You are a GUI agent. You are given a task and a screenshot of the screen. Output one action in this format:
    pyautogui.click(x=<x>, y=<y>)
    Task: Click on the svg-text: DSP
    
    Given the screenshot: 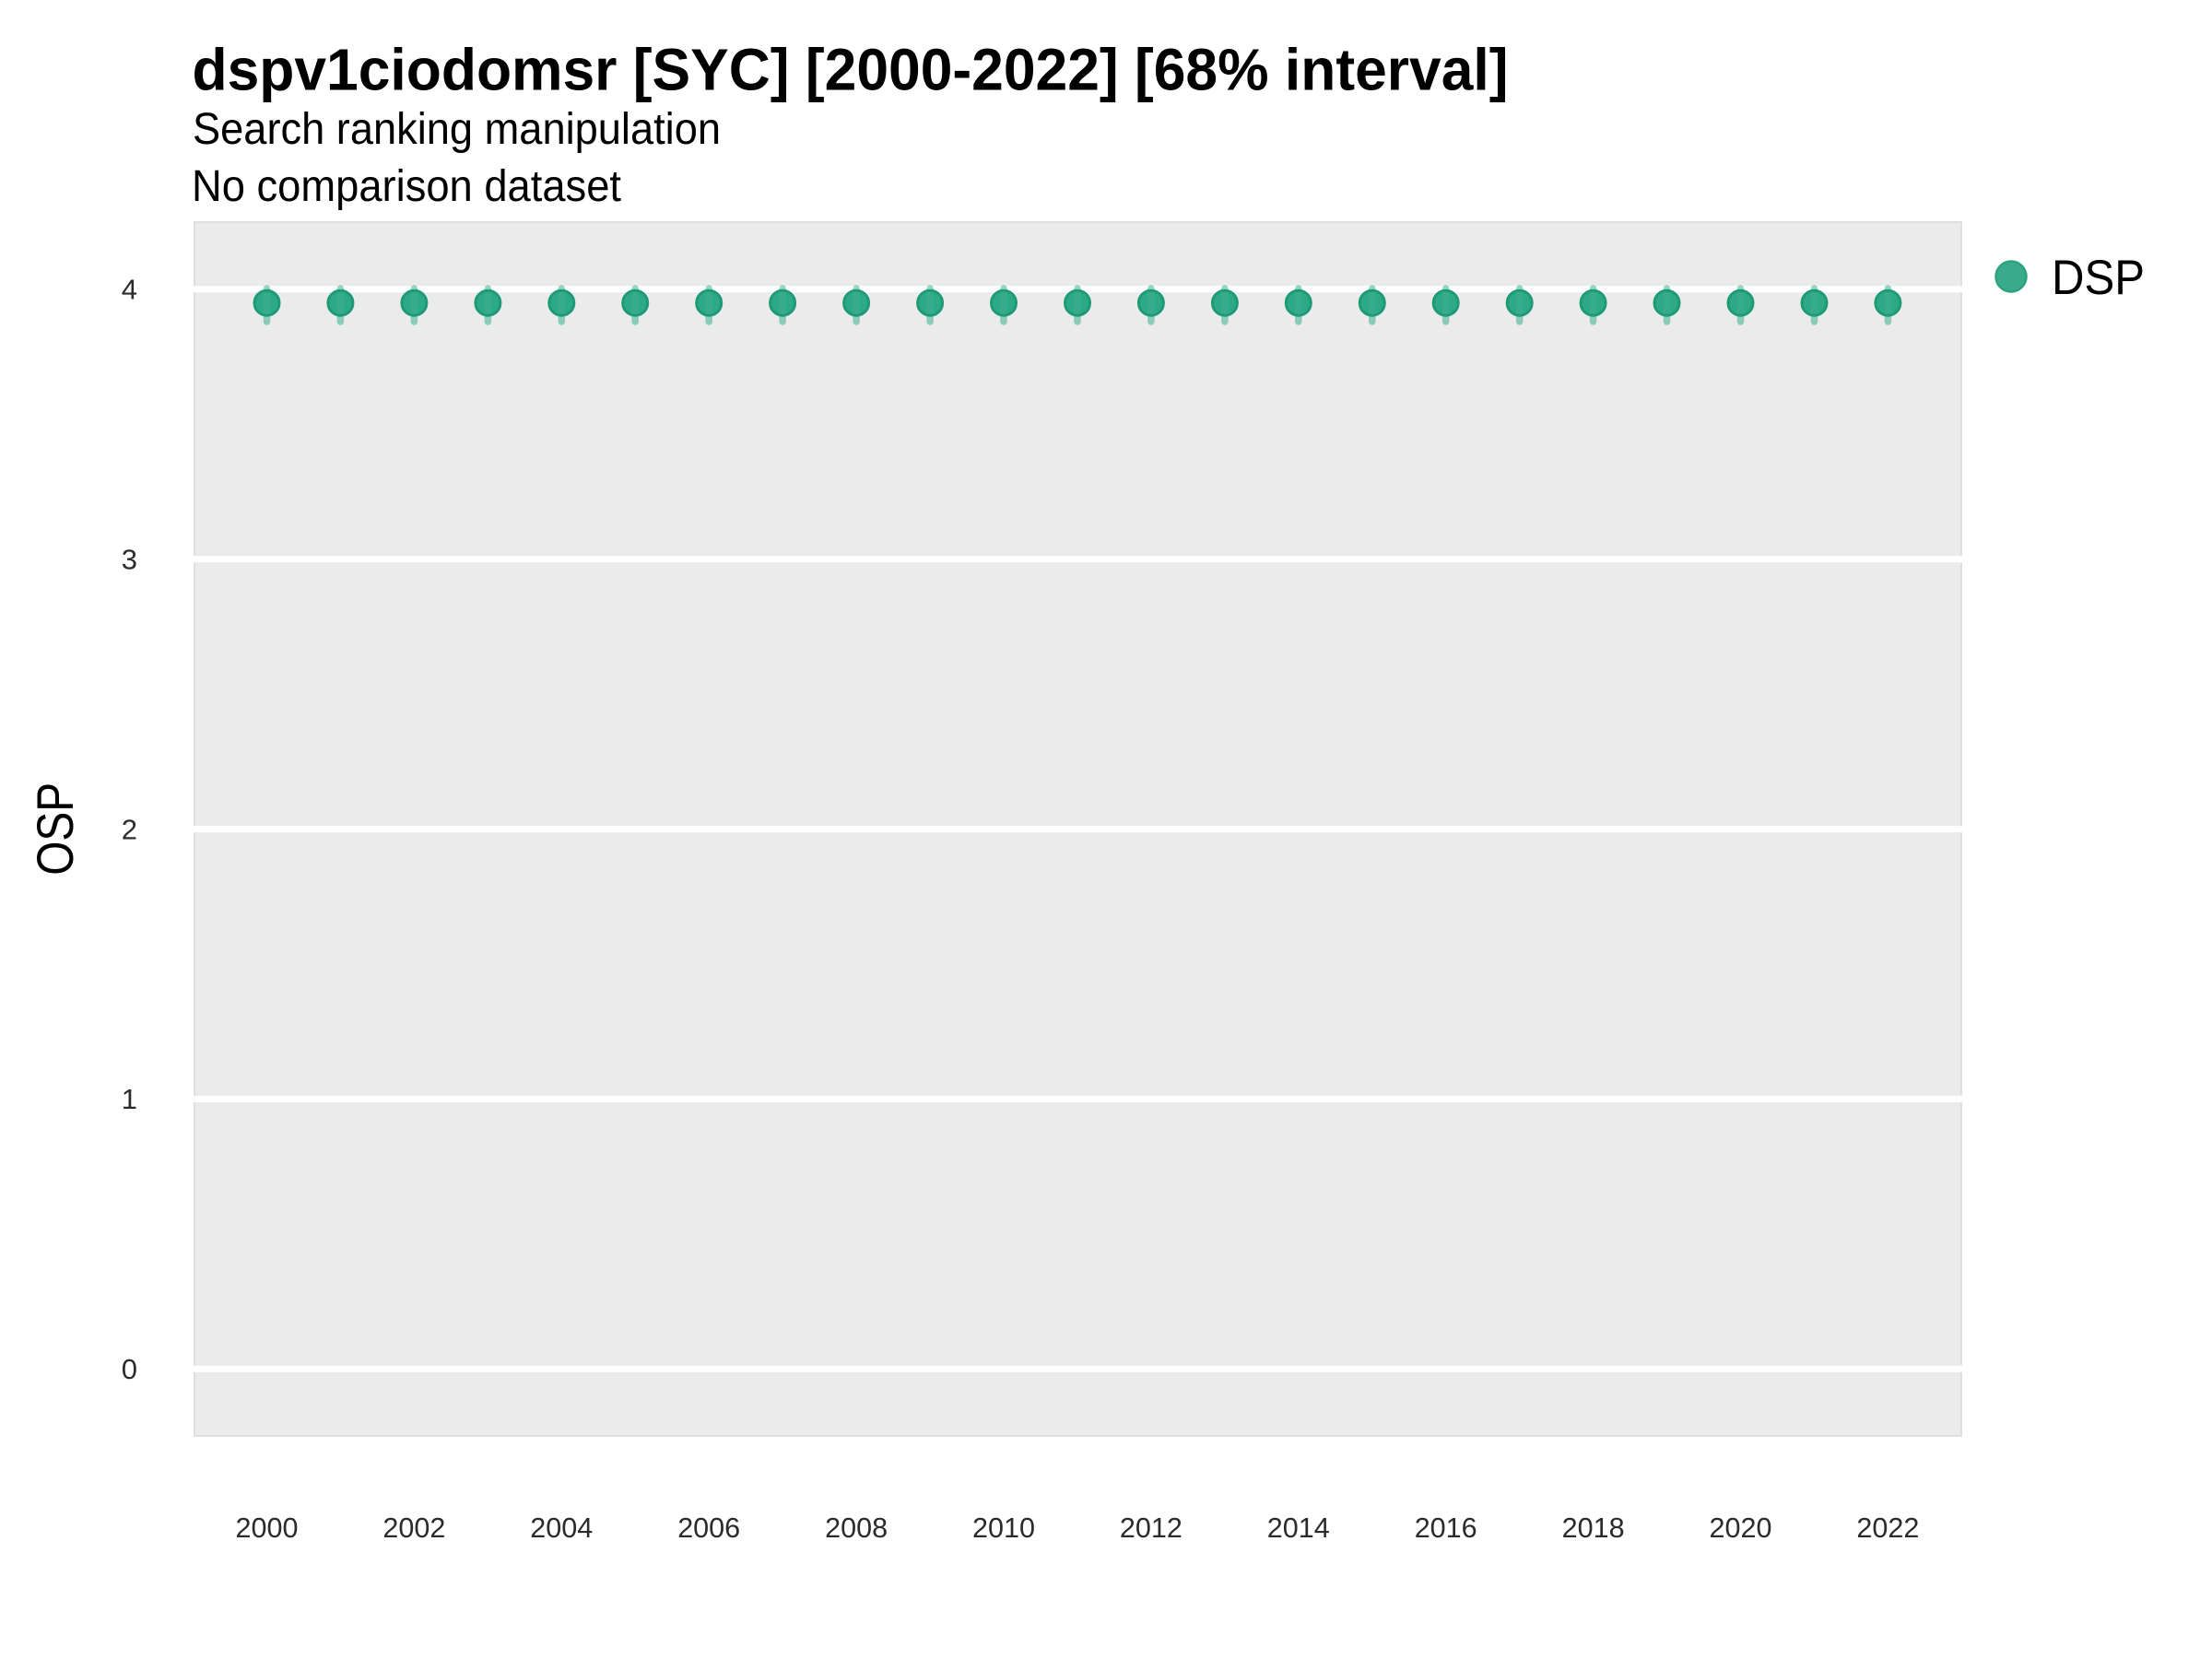 What is the action you would take?
    pyautogui.click(x=2098, y=278)
    